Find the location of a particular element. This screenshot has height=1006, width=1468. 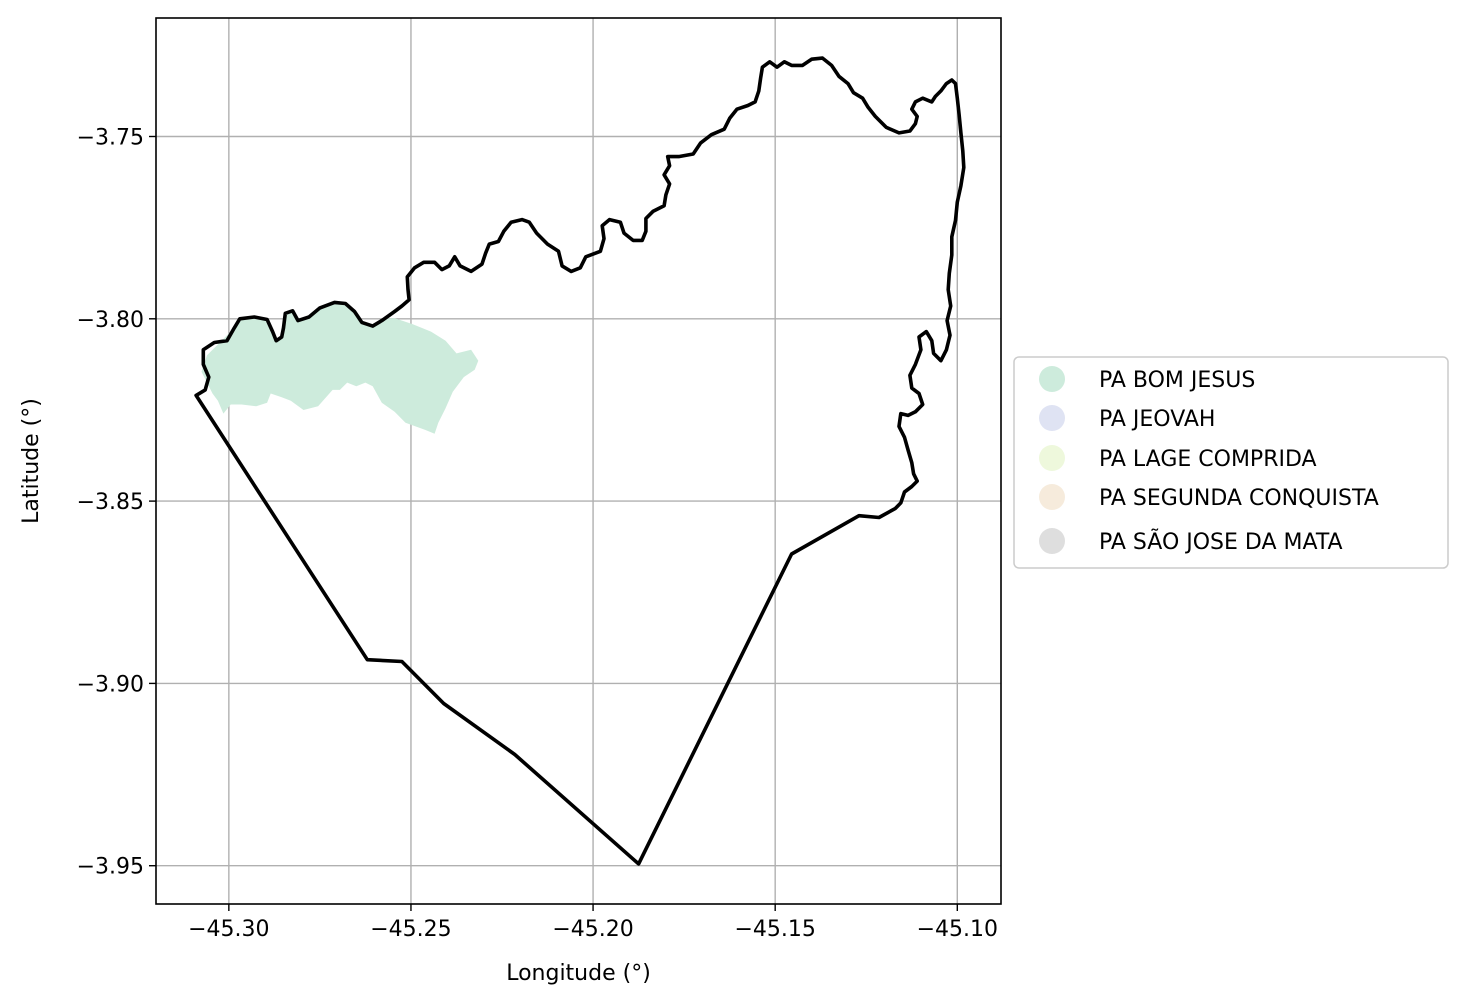

x-tick-label: −45.15 is located at coordinates (774, 929).